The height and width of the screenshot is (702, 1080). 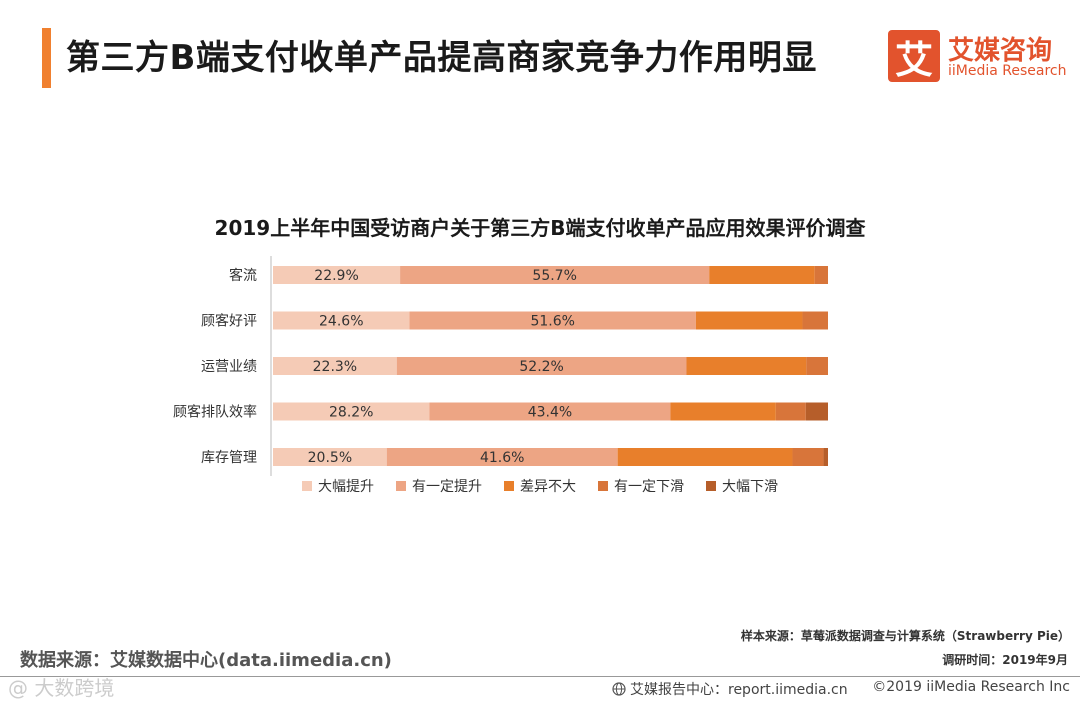 I want to click on data-label: 51.6%, so click(x=552, y=322).